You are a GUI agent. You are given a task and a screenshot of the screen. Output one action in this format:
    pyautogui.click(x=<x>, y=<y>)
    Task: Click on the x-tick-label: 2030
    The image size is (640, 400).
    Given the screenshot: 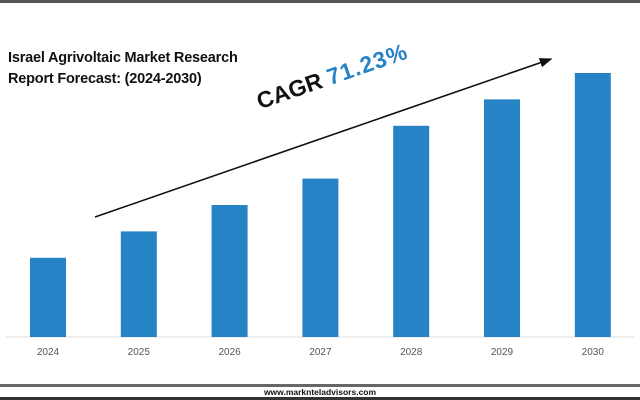 What is the action you would take?
    pyautogui.click(x=593, y=352)
    